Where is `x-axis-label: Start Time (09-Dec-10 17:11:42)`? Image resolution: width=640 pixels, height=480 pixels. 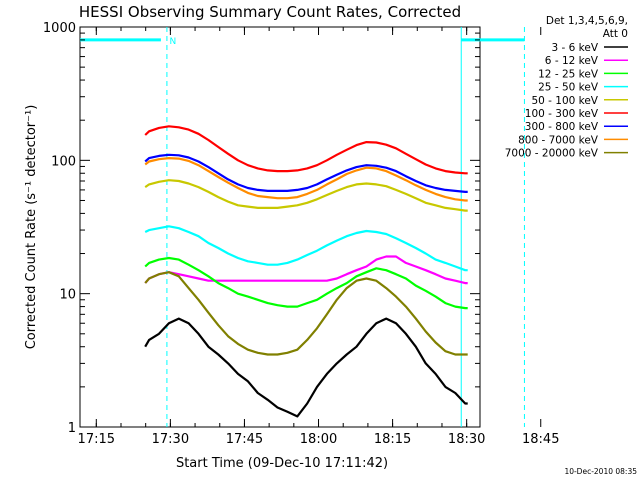 x-axis-label: Start Time (09-Dec-10 17:11:42) is located at coordinates (282, 463).